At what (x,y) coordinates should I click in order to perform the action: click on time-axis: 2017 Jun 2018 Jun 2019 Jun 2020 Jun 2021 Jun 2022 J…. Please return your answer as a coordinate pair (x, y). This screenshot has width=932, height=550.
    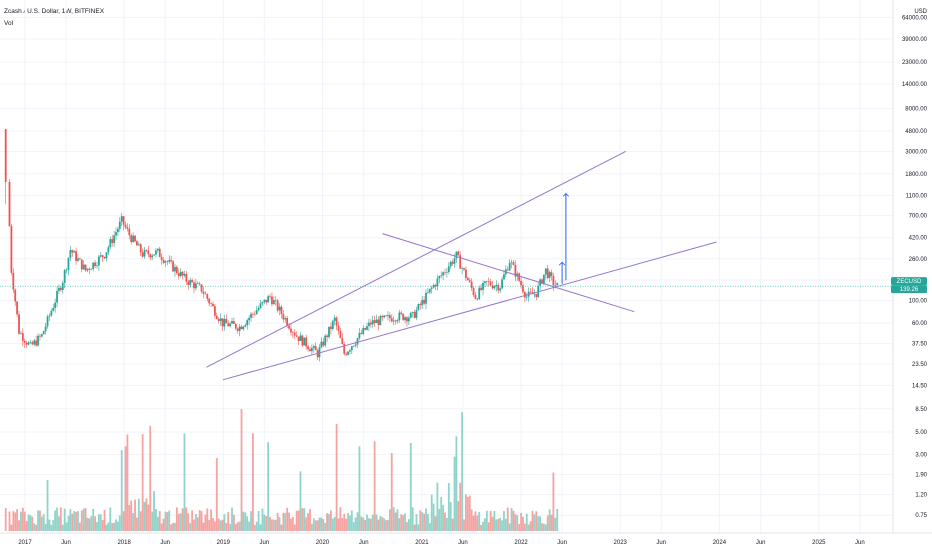
    Looking at the image, I should click on (466, 539).